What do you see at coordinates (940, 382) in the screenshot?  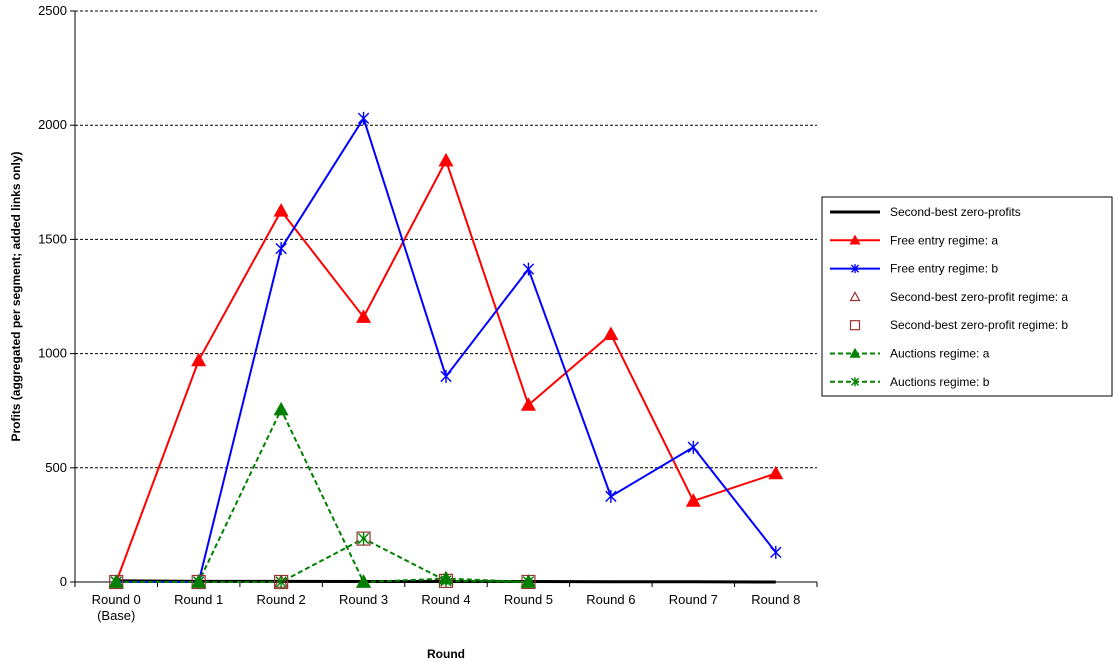 I see `legend-label: Auctions regime: b` at bounding box center [940, 382].